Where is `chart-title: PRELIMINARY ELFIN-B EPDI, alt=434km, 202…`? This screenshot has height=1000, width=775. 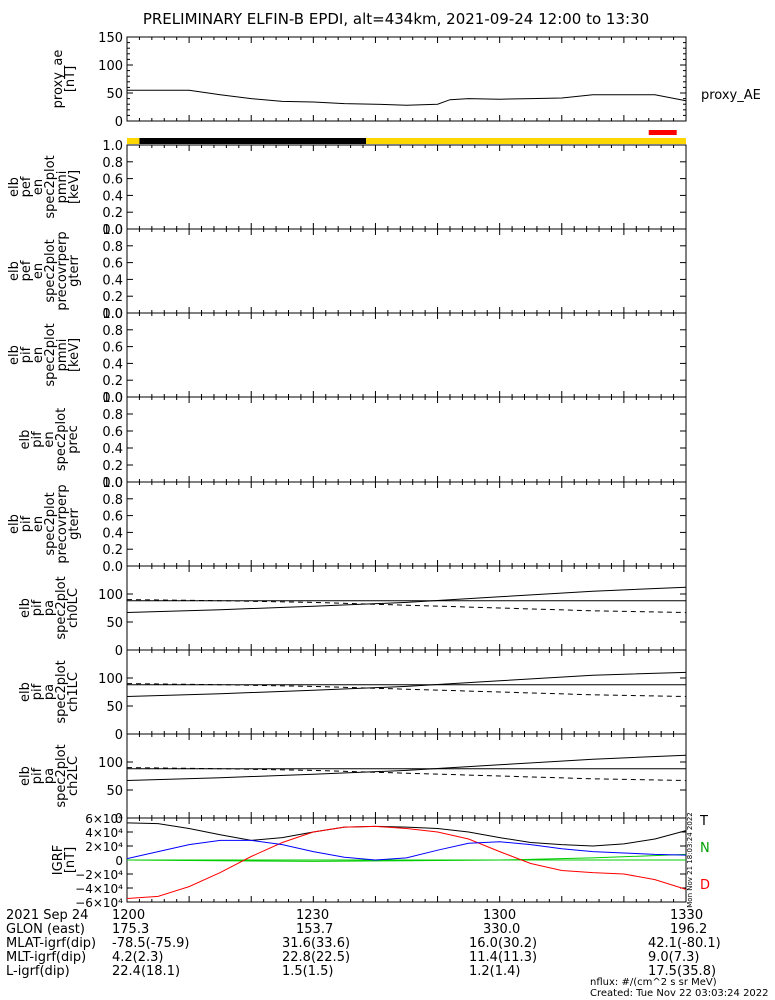 chart-title: PRELIMINARY ELFIN-B EPDI, alt=434km, 202… is located at coordinates (396, 19).